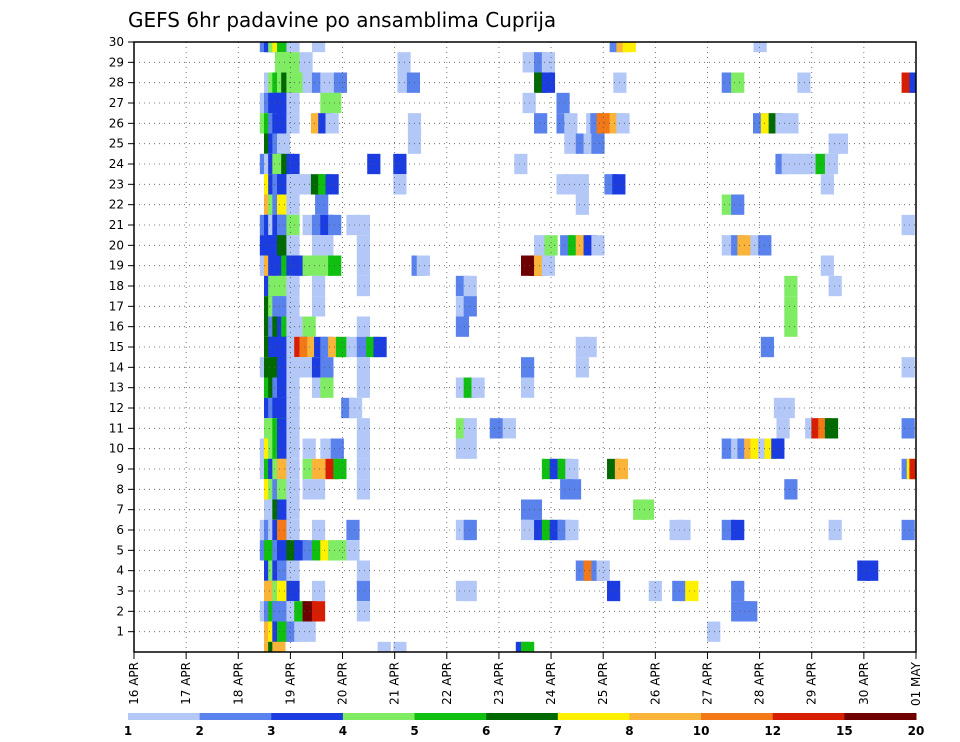 The height and width of the screenshot is (742, 960). I want to click on x-tick-label: 29 APR, so click(812, 683).